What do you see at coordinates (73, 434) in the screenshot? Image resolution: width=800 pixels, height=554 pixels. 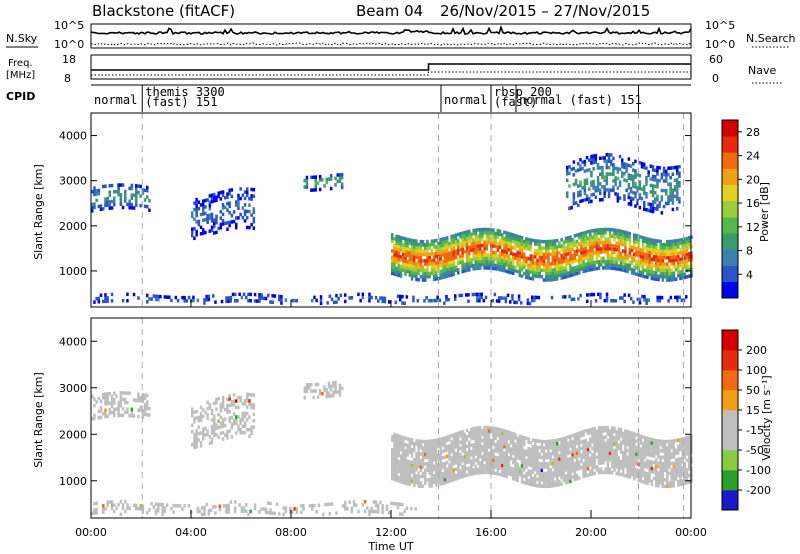 I see `velocity-ytick-label: 2000` at bounding box center [73, 434].